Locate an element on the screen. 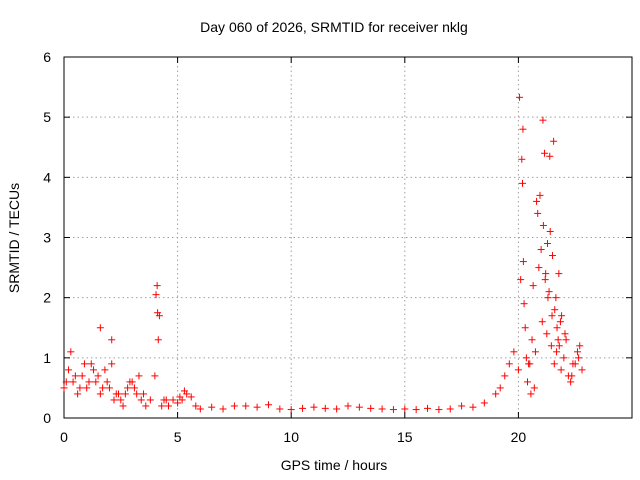 The height and width of the screenshot is (480, 640). y-axis-label: SRMTID / TECUs is located at coordinates (14, 238).